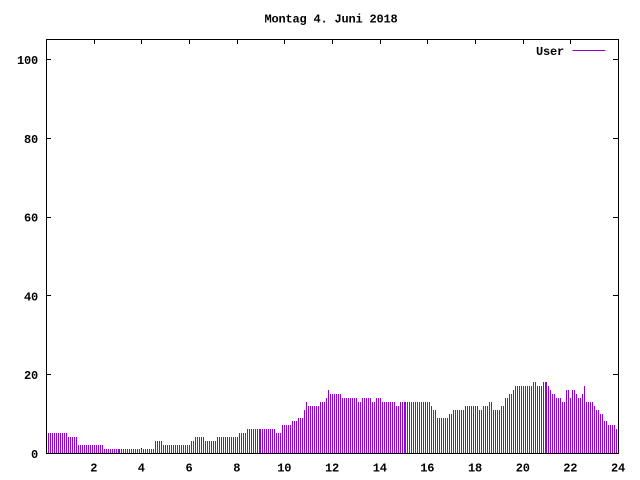  I want to click on svg-text: 60, so click(31, 219).